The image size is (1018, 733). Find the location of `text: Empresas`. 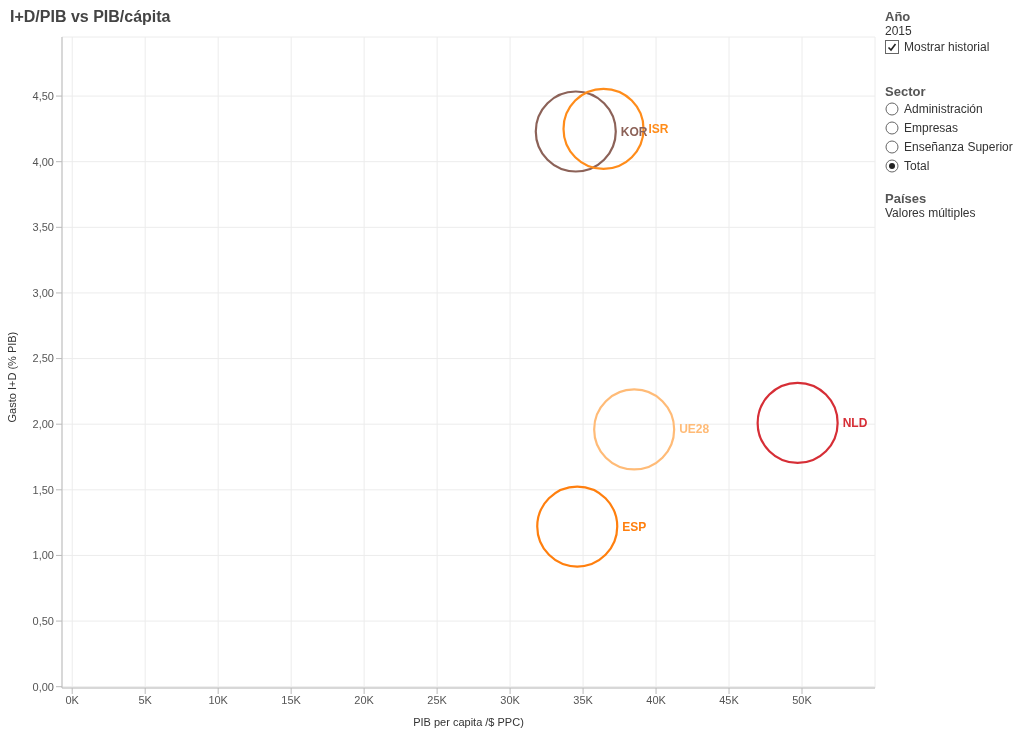

text: Empresas is located at coordinates (931, 128).